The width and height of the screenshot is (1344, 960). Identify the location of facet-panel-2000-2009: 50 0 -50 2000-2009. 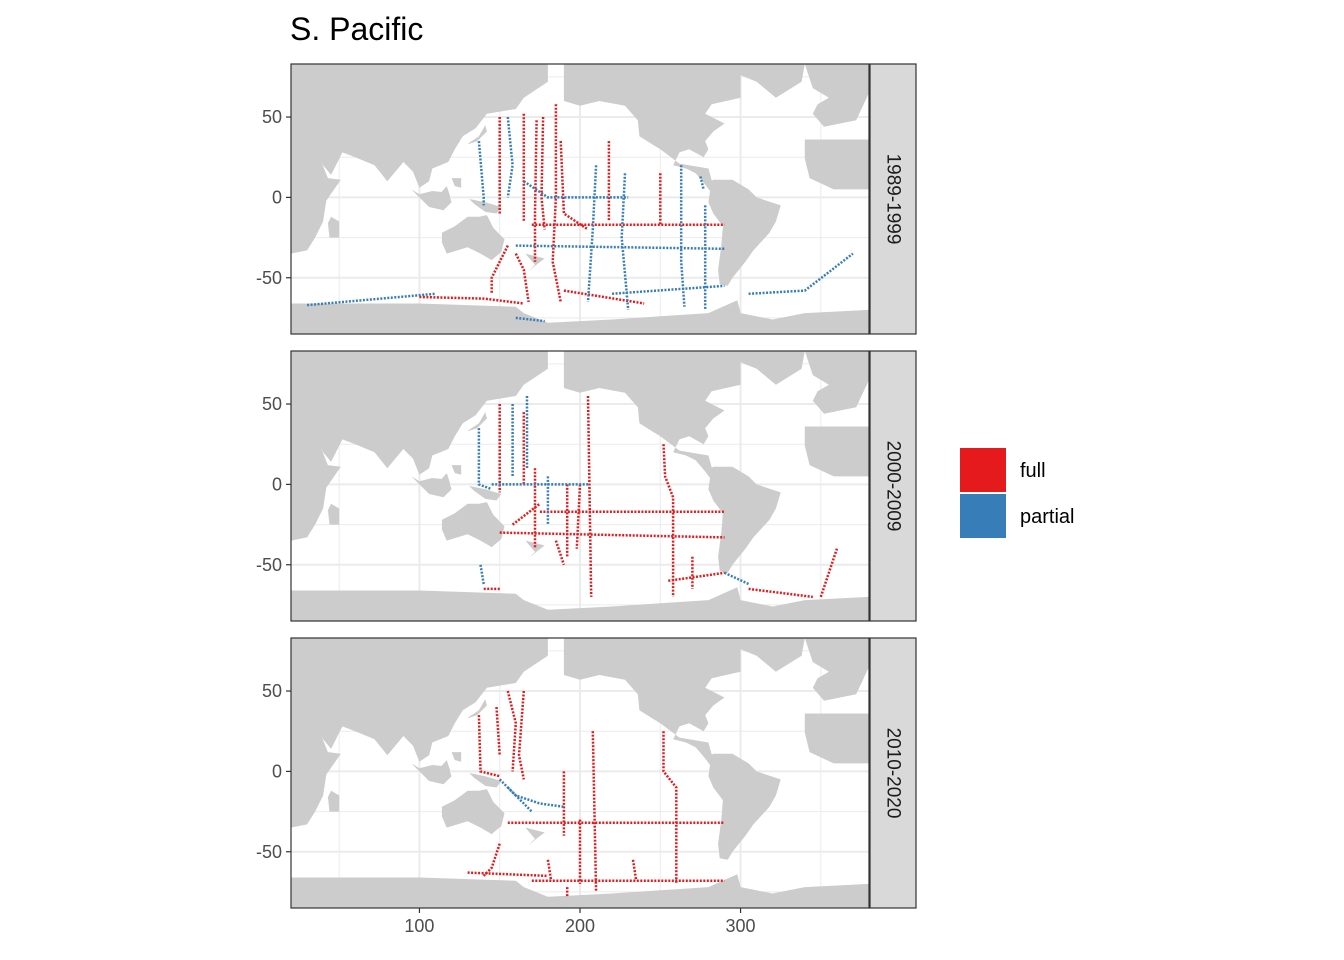
(586, 486).